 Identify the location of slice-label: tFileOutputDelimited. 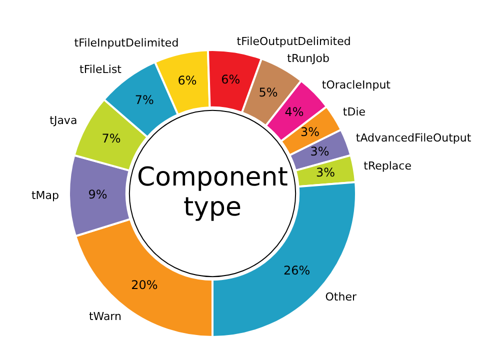
(293, 41).